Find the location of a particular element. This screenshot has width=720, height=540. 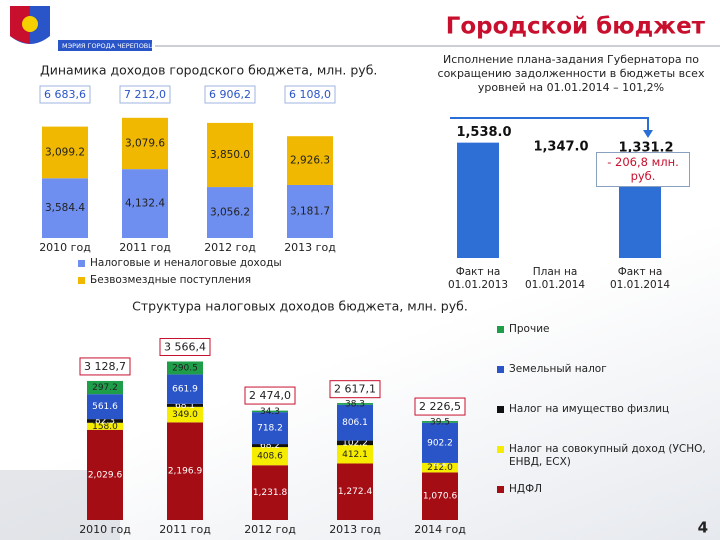

data-label: 38.3 is located at coordinates (355, 404).